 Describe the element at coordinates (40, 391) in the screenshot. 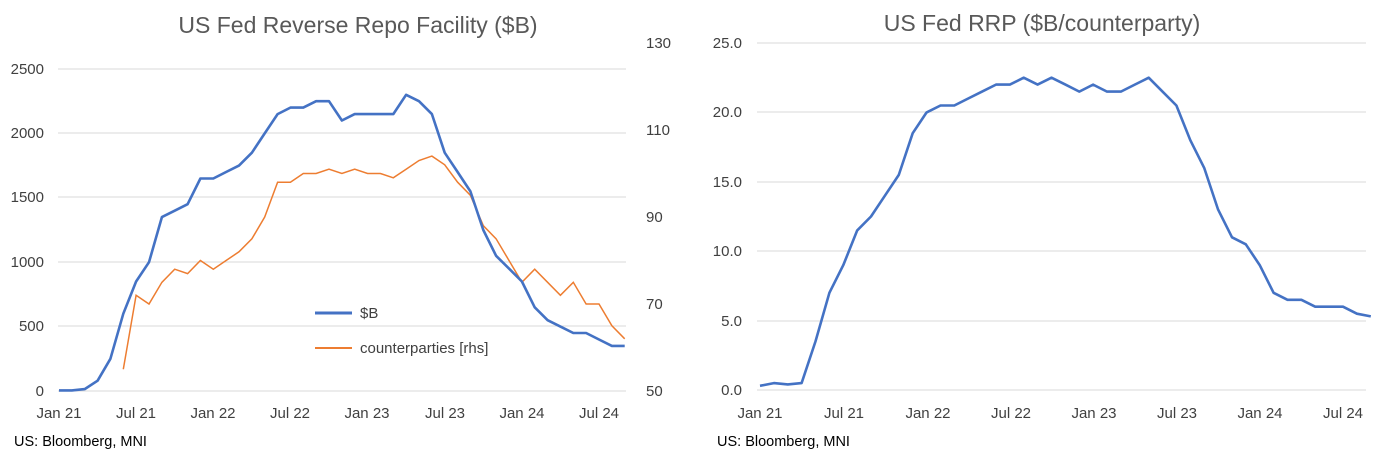

I see `left-y-tick-0: 0` at that location.